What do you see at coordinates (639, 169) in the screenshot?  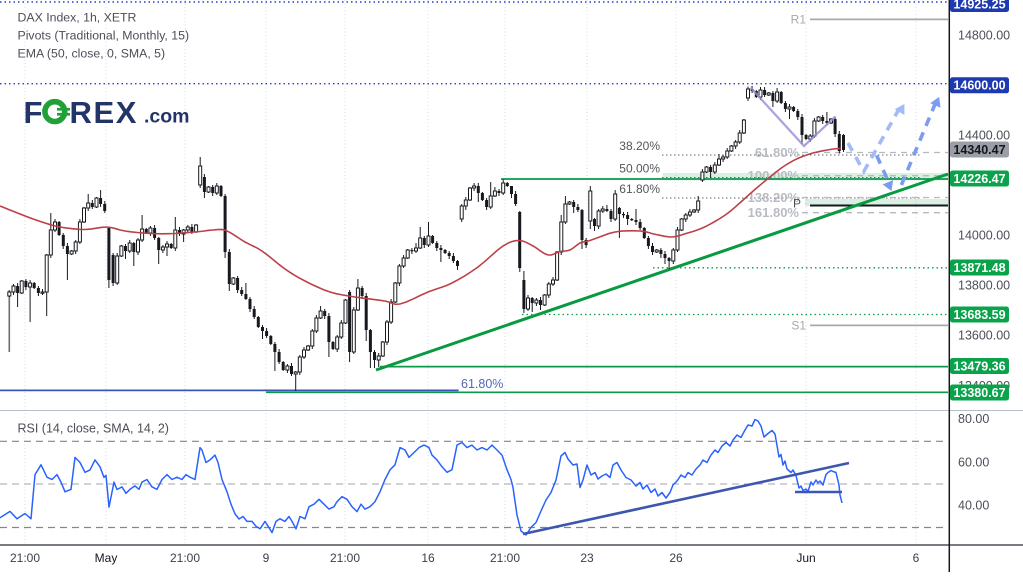 I see `svg-text: 50.00%` at bounding box center [639, 169].